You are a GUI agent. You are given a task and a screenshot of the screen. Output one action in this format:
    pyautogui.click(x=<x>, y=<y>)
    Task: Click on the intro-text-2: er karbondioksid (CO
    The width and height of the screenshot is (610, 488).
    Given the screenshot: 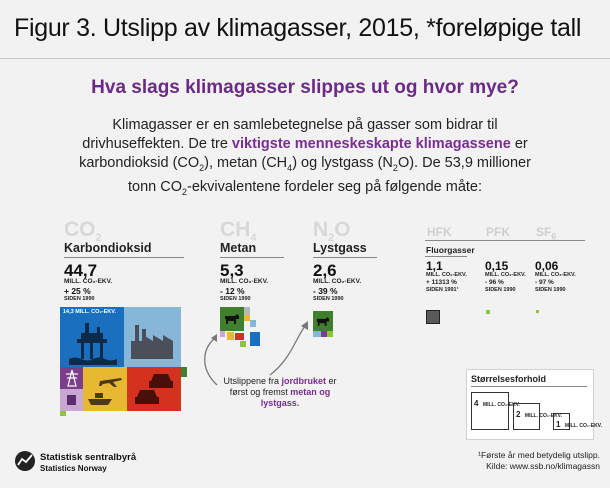 What is the action you would take?
    pyautogui.click(x=303, y=153)
    